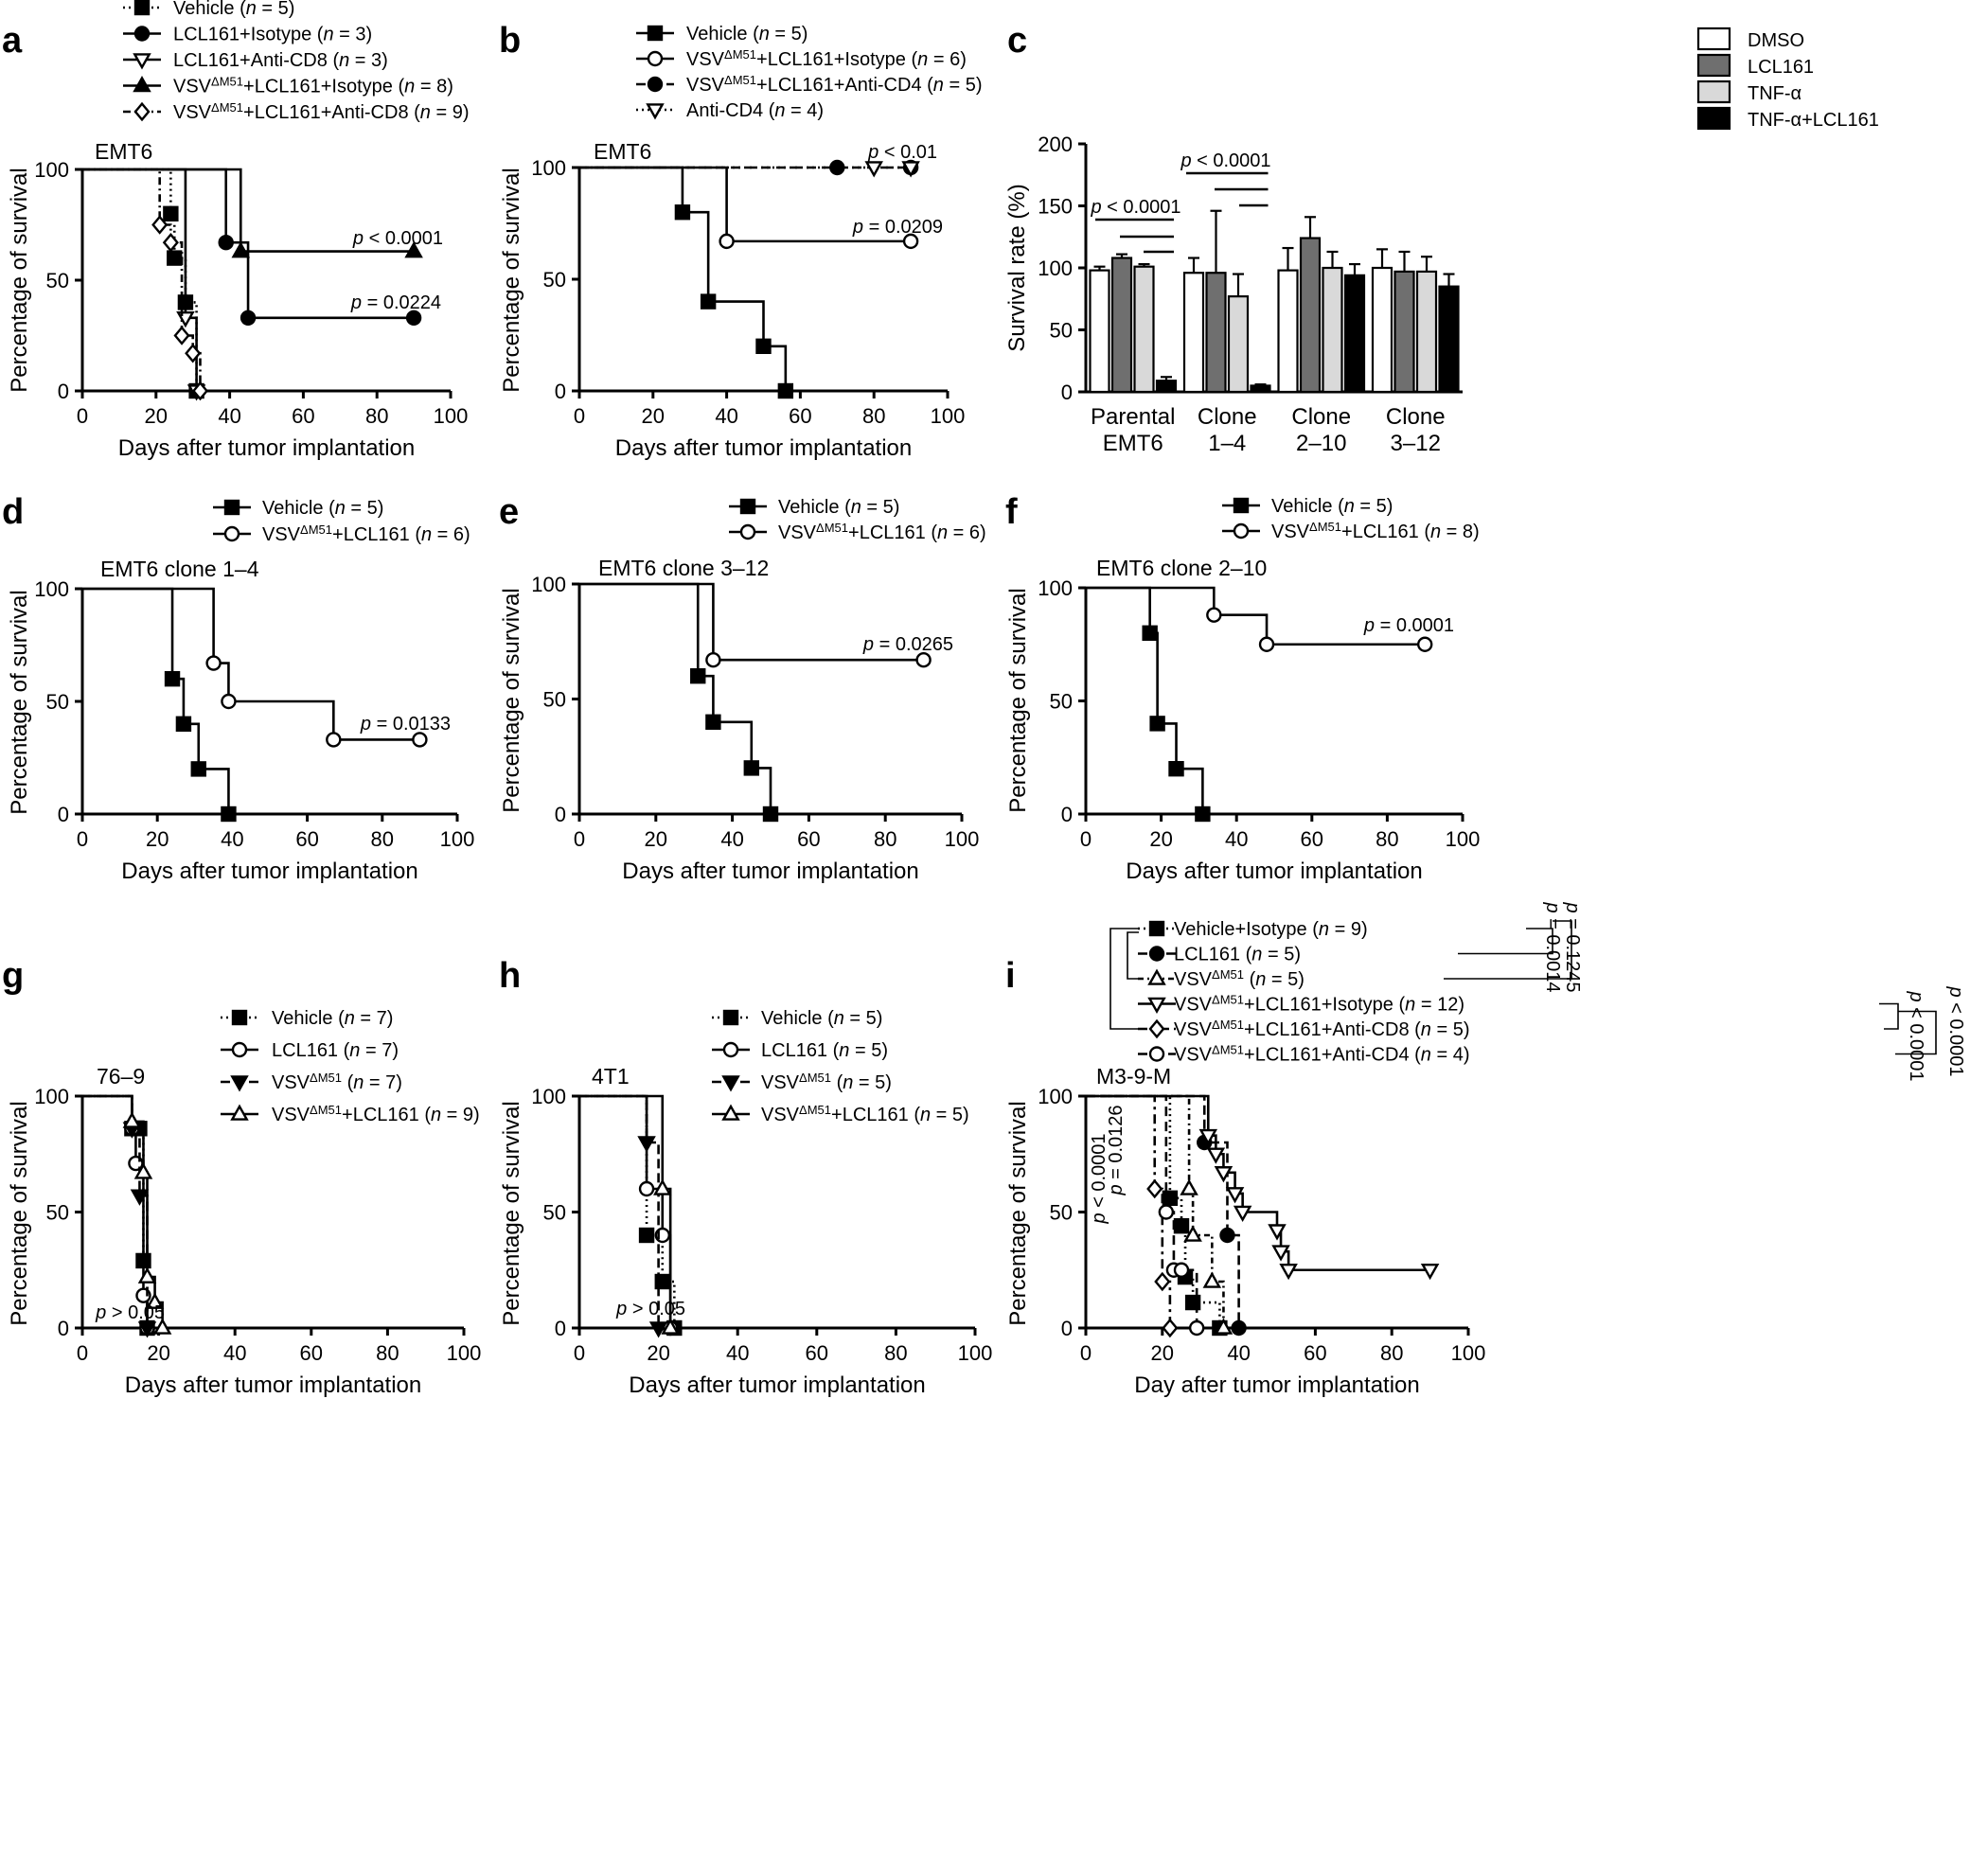 This screenshot has width=1988, height=1859. Describe the element at coordinates (1322, 1029) in the screenshot. I see `legend-label: VSVΔM51+LCL161+Anti-CD8 (n = 5)` at that location.